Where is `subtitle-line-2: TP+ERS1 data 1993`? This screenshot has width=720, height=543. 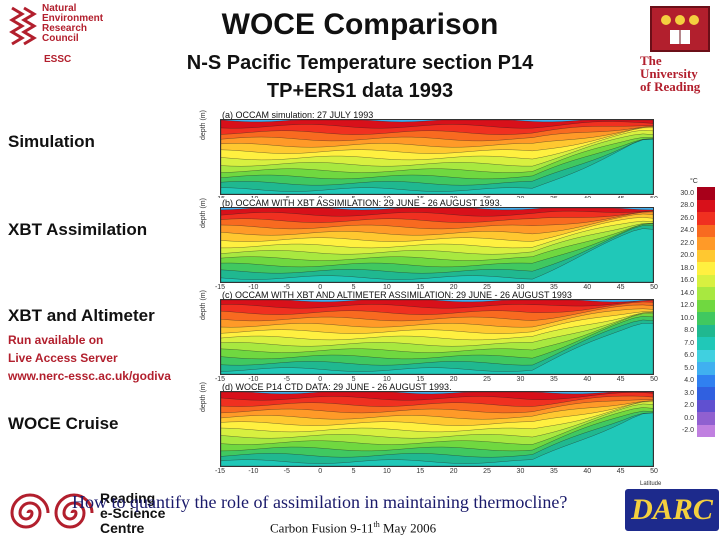 subtitle-line-2: TP+ERS1 data 1993 is located at coordinates (360, 91).